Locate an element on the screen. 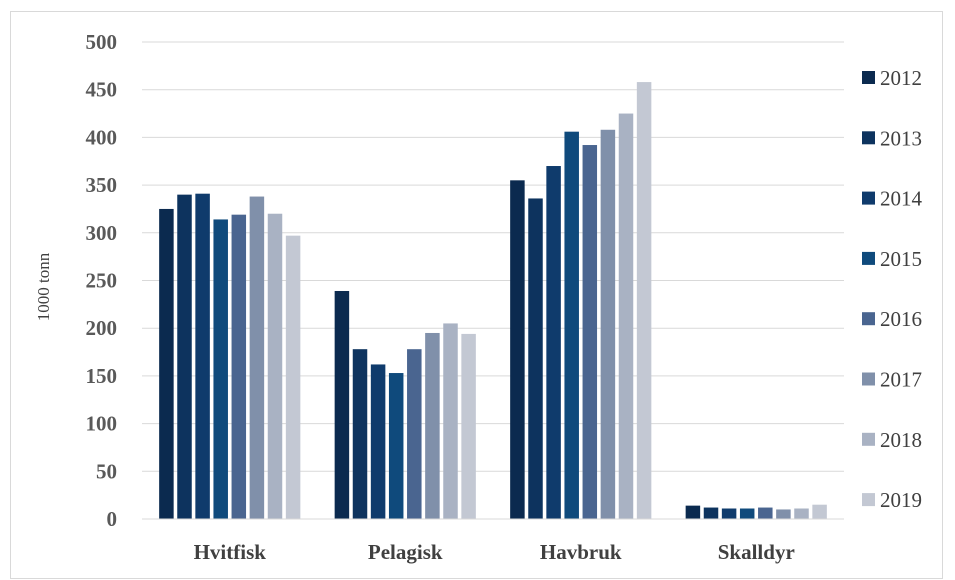  bar-havbruk-2012 is located at coordinates (517, 349).